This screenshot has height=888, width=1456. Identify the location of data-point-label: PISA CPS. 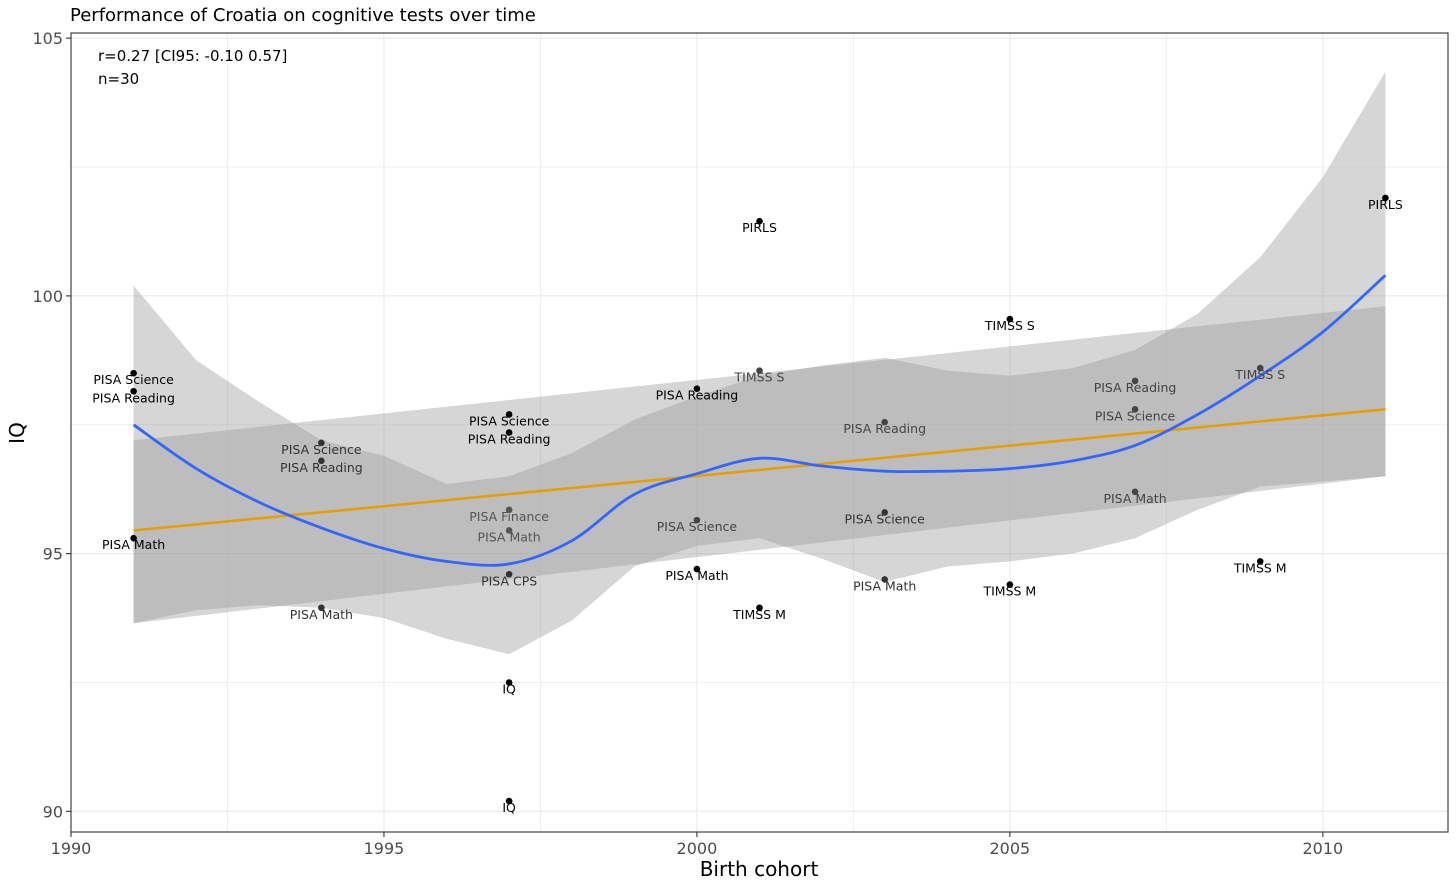
(509, 580).